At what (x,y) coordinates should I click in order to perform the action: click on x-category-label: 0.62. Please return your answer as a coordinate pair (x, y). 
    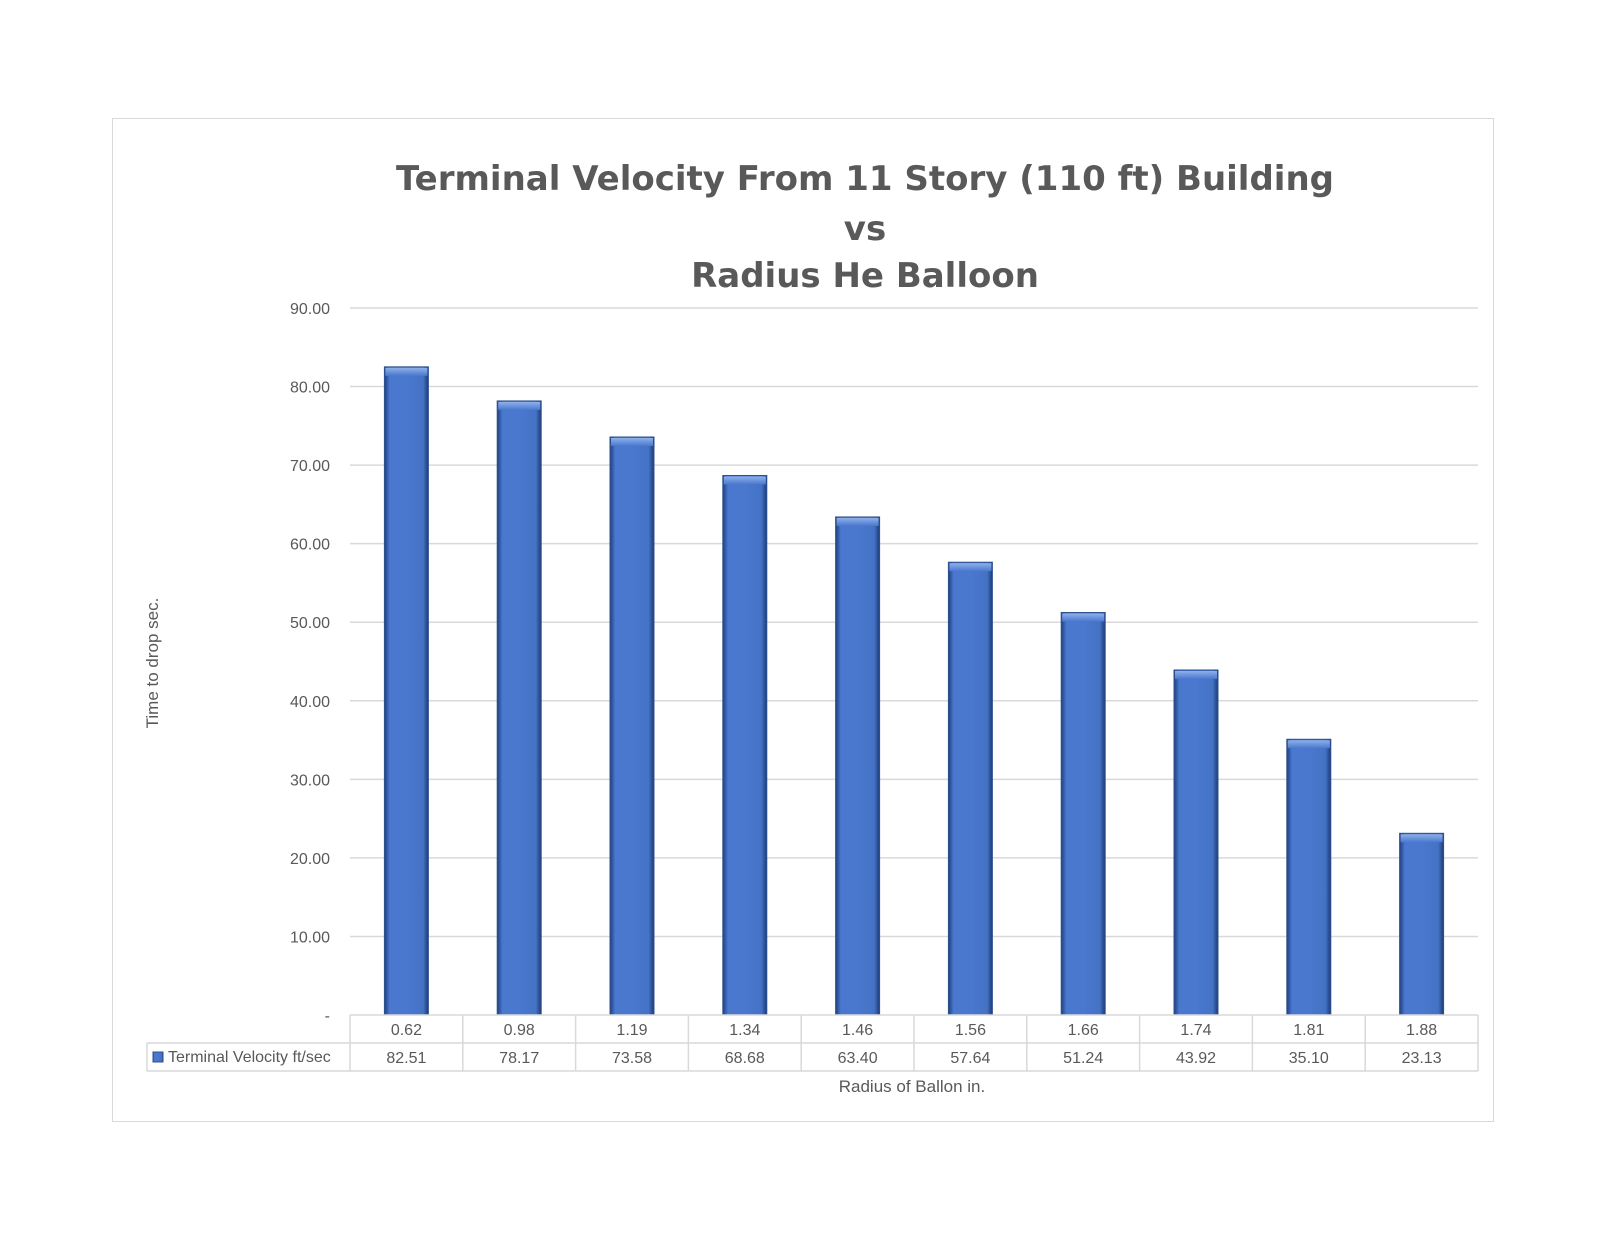
    Looking at the image, I should click on (406, 1030).